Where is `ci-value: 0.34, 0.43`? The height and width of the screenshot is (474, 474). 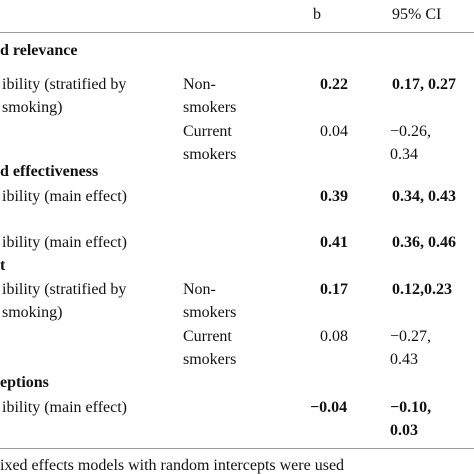
ci-value: 0.34, 0.43 is located at coordinates (424, 196).